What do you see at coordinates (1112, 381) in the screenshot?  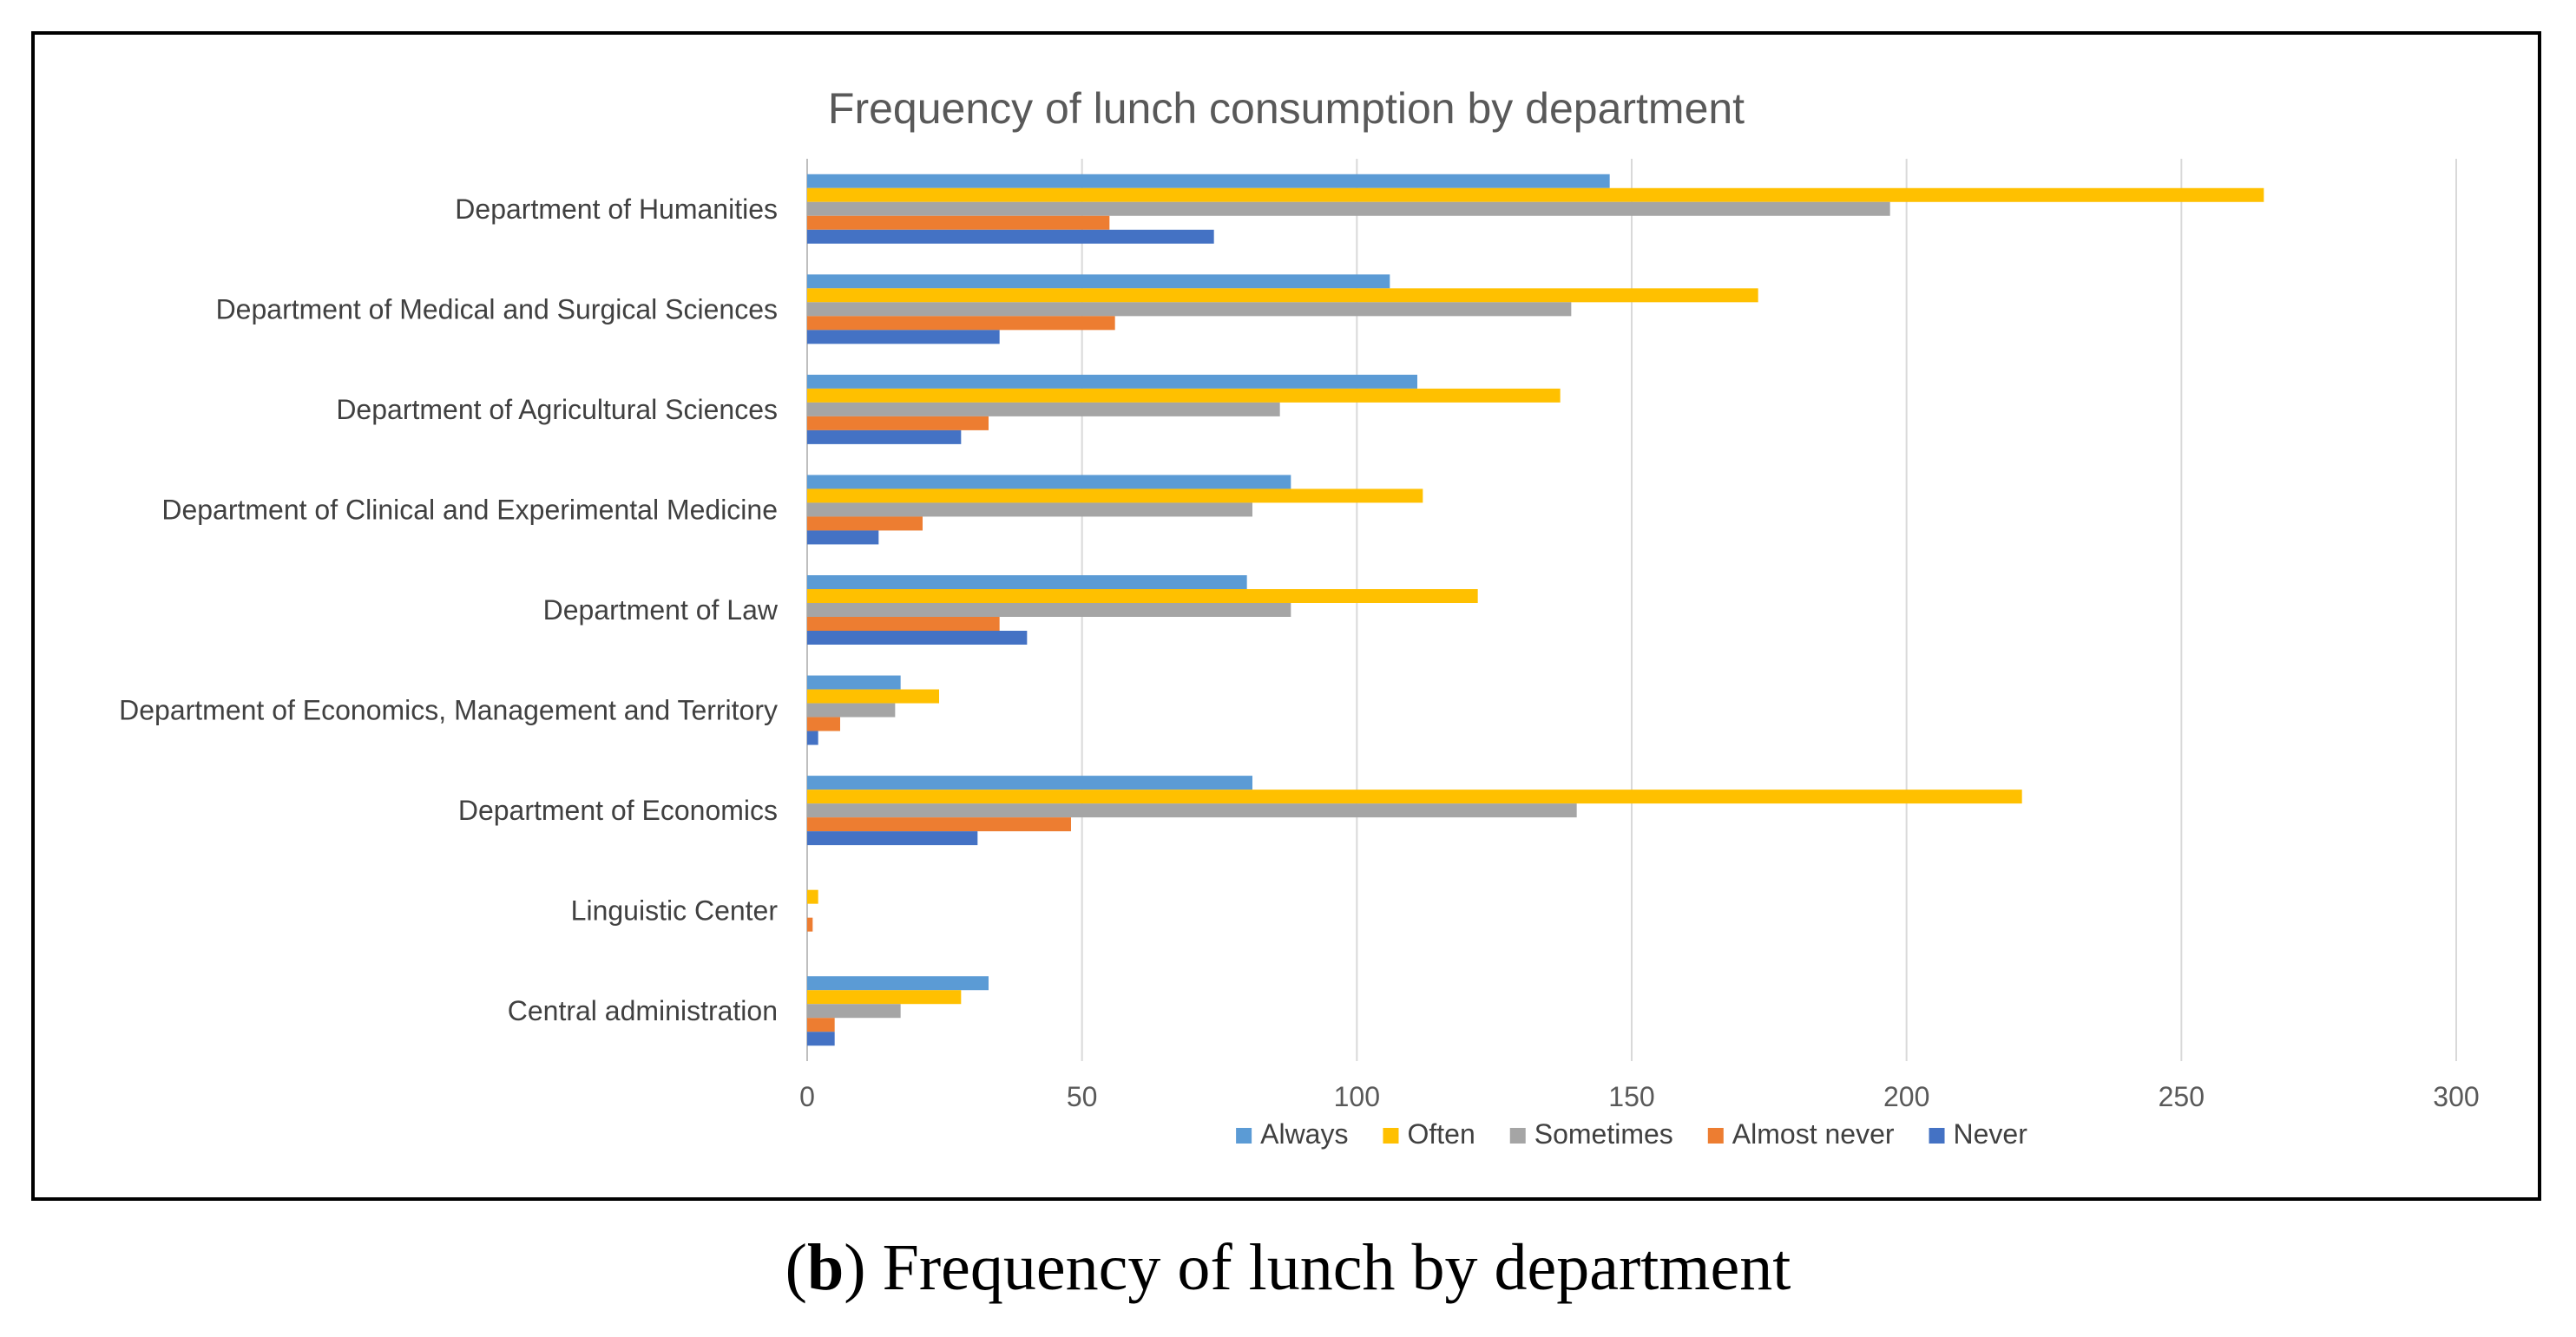 I see `bar-always-department-of-agricultural-sciences` at bounding box center [1112, 381].